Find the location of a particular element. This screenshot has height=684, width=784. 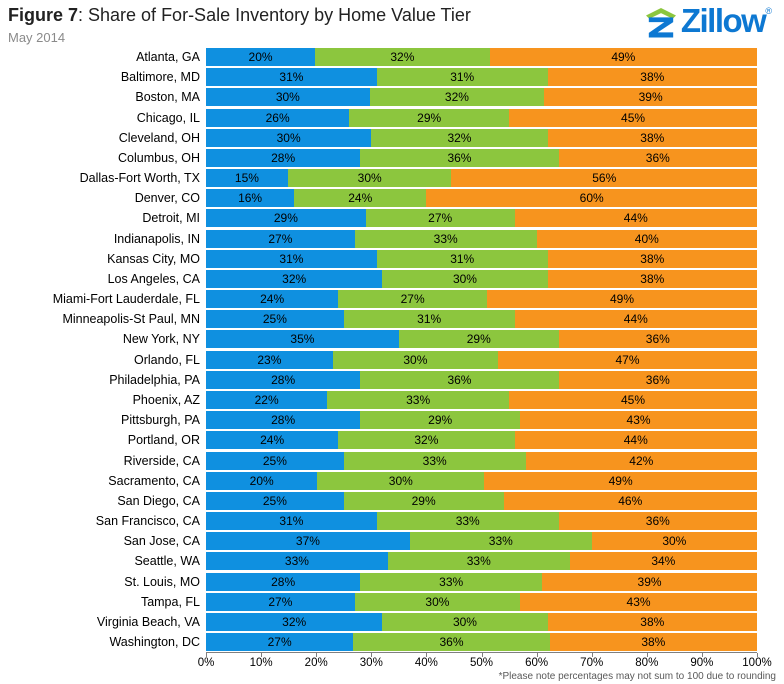

chart-row: Riverside, CA 25% 33% 42% is located at coordinates (392, 460).